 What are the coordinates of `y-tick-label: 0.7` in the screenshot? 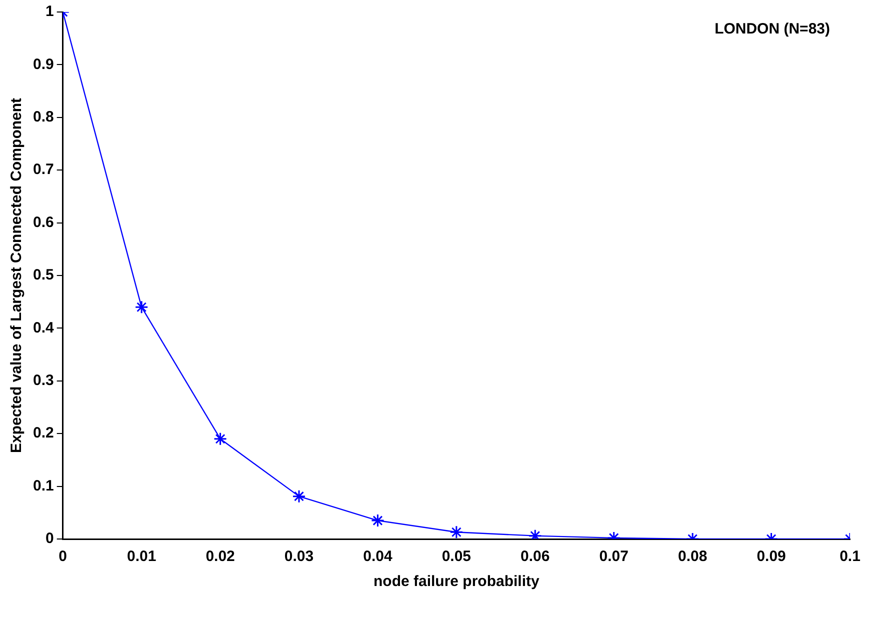 It's located at (43, 169).